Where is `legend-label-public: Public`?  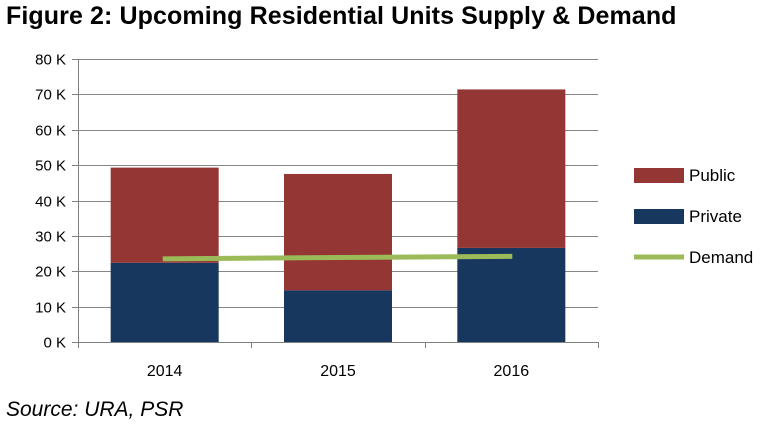
legend-label-public: Public is located at coordinates (712, 175).